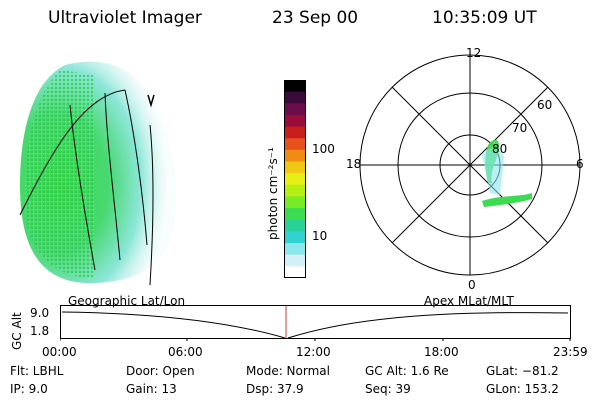 The image size is (600, 400). I want to click on color-scale-bar, so click(295, 179).